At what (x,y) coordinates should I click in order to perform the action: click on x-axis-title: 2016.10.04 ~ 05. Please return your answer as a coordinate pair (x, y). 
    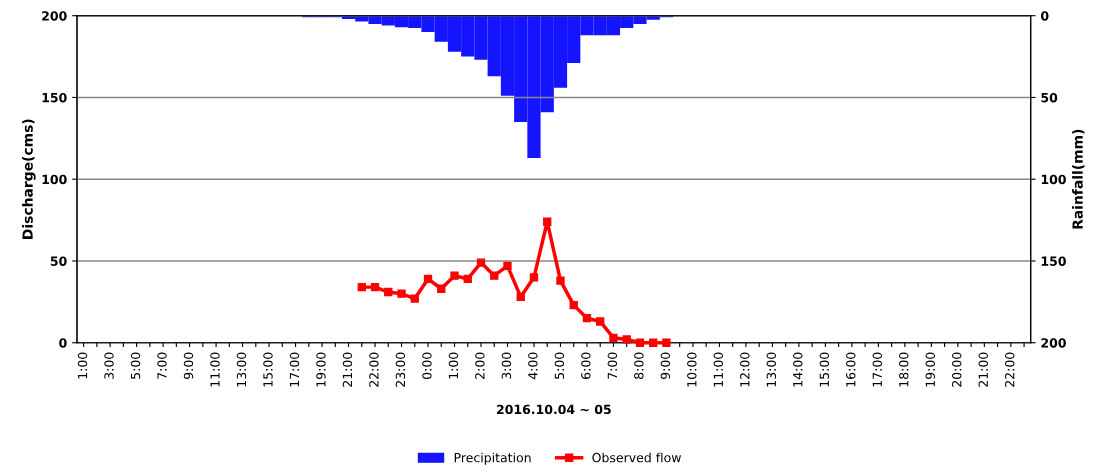
    Looking at the image, I should click on (554, 409).